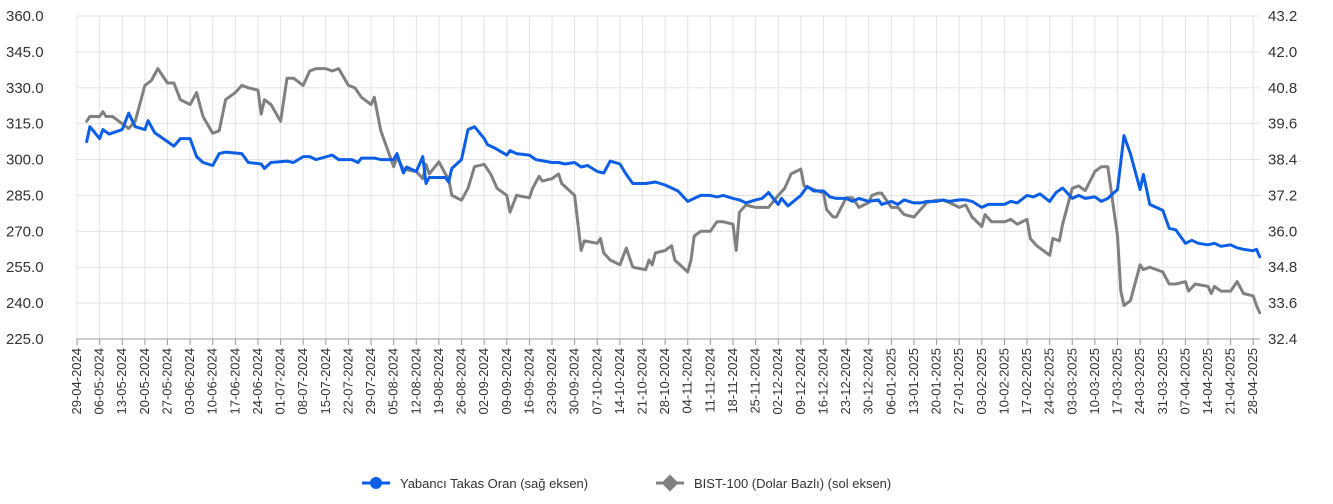 The width and height of the screenshot is (1333, 504). Describe the element at coordinates (25, 124) in the screenshot. I see `y-left-tick-label: 315.0` at that location.